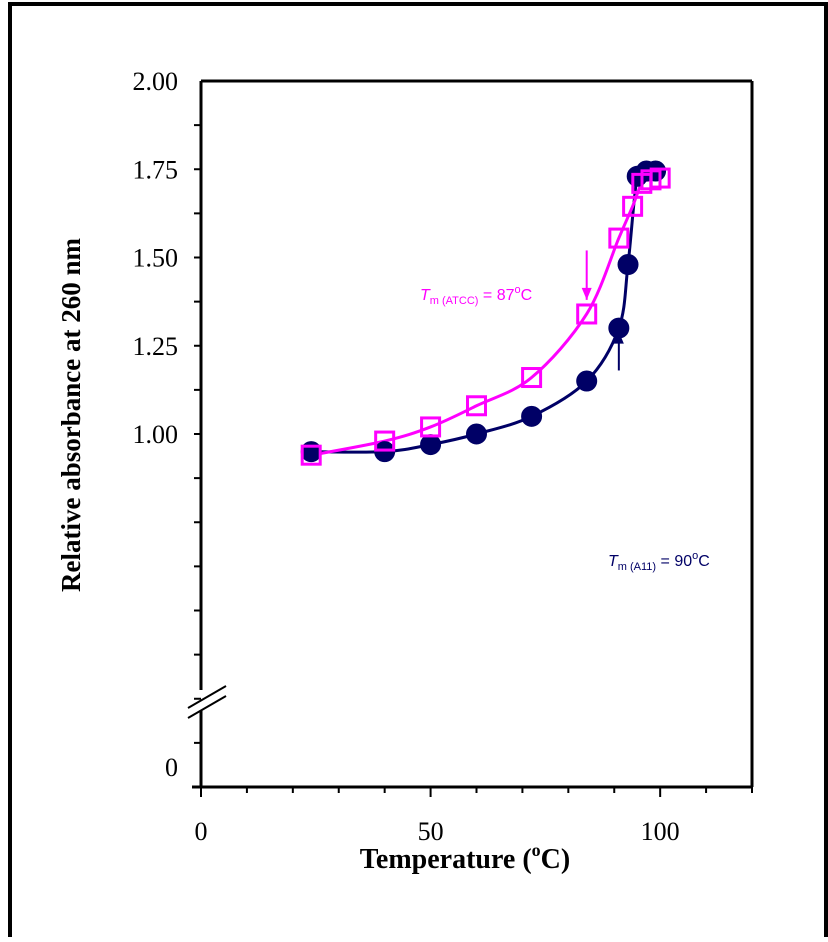 Image resolution: width=828 pixels, height=942 pixels. What do you see at coordinates (171, 767) in the screenshot?
I see `y-tick-label: 0` at bounding box center [171, 767].